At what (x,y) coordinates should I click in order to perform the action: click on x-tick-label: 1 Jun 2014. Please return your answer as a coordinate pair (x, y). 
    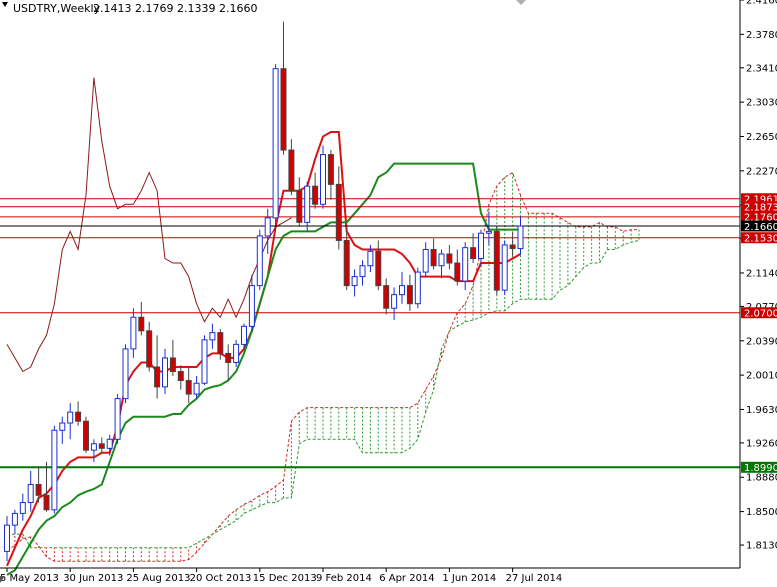
    Looking at the image, I should click on (469, 578).